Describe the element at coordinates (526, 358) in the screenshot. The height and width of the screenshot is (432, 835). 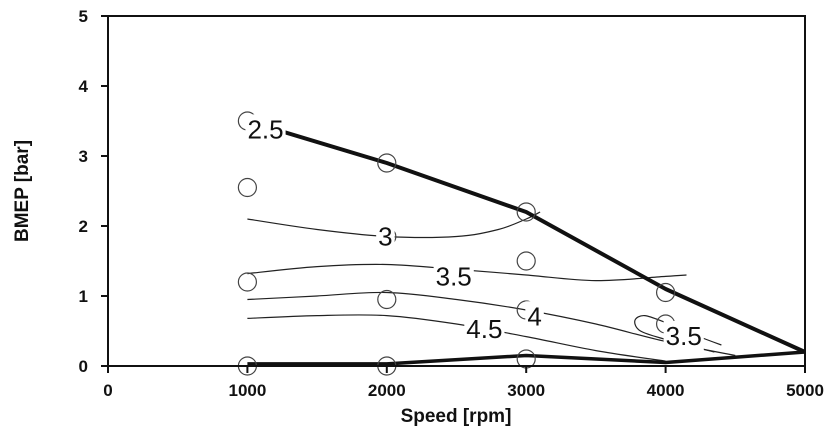
I see `lower-boundary-line` at that location.